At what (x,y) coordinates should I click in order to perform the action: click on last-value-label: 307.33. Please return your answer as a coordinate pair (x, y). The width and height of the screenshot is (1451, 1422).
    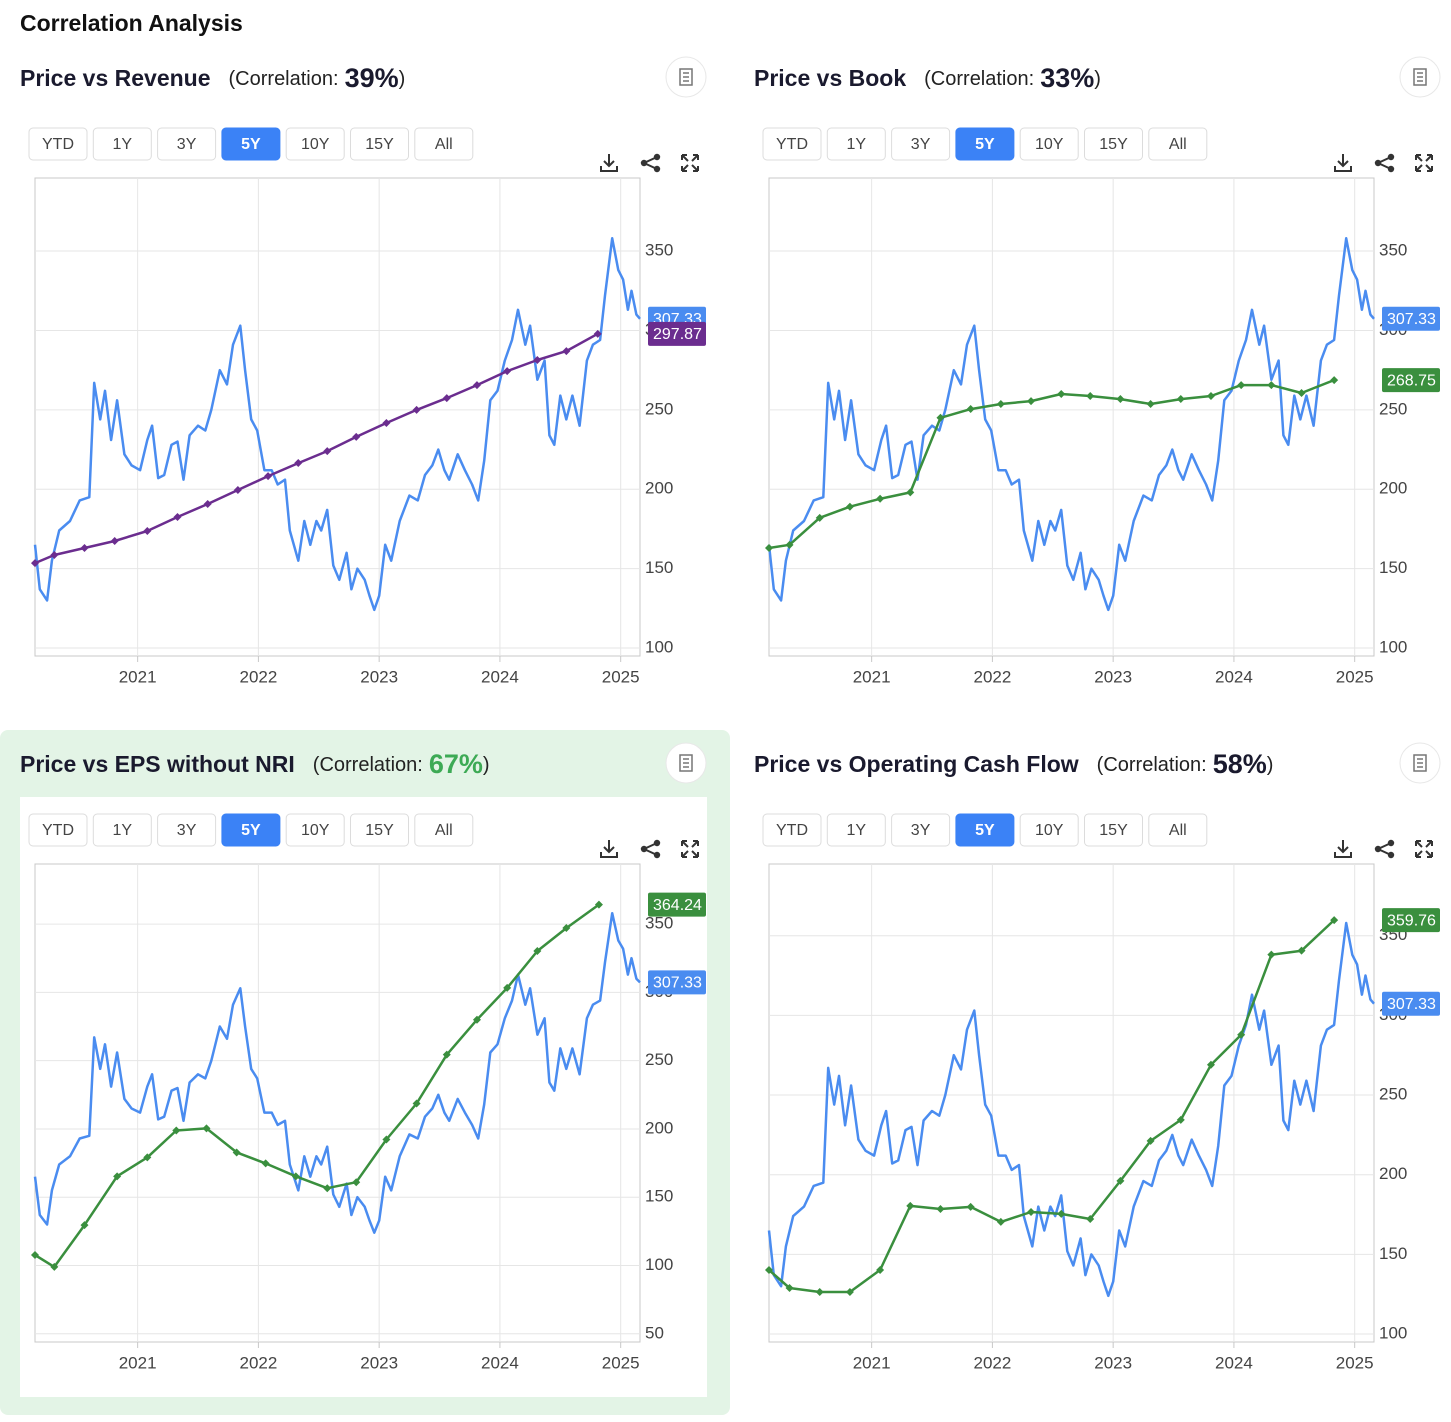
    Looking at the image, I should click on (1411, 319).